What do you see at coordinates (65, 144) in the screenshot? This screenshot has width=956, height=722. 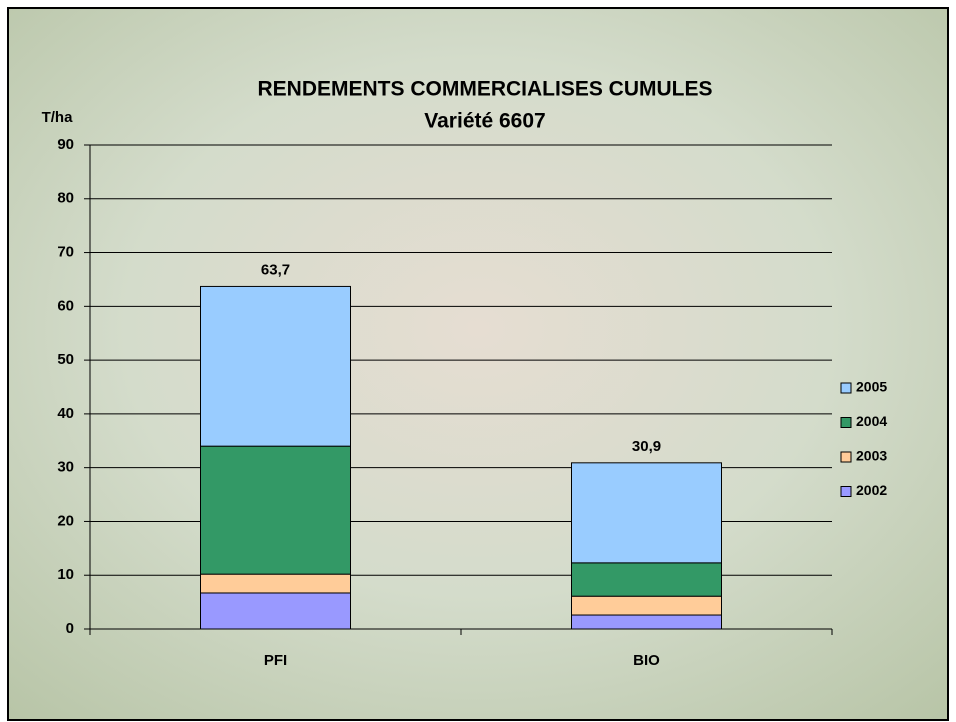 I see `y-tick-label: 90` at bounding box center [65, 144].